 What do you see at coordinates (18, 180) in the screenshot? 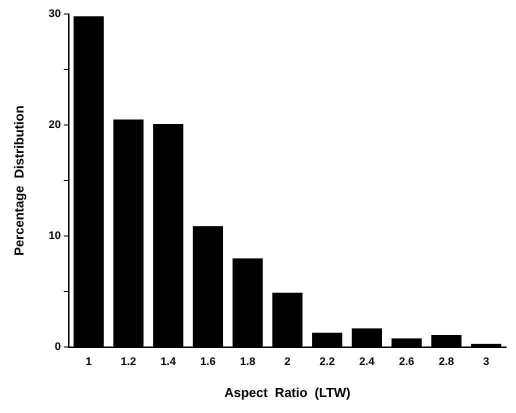
I see `y-axis-title: Percentage Distribution` at bounding box center [18, 180].